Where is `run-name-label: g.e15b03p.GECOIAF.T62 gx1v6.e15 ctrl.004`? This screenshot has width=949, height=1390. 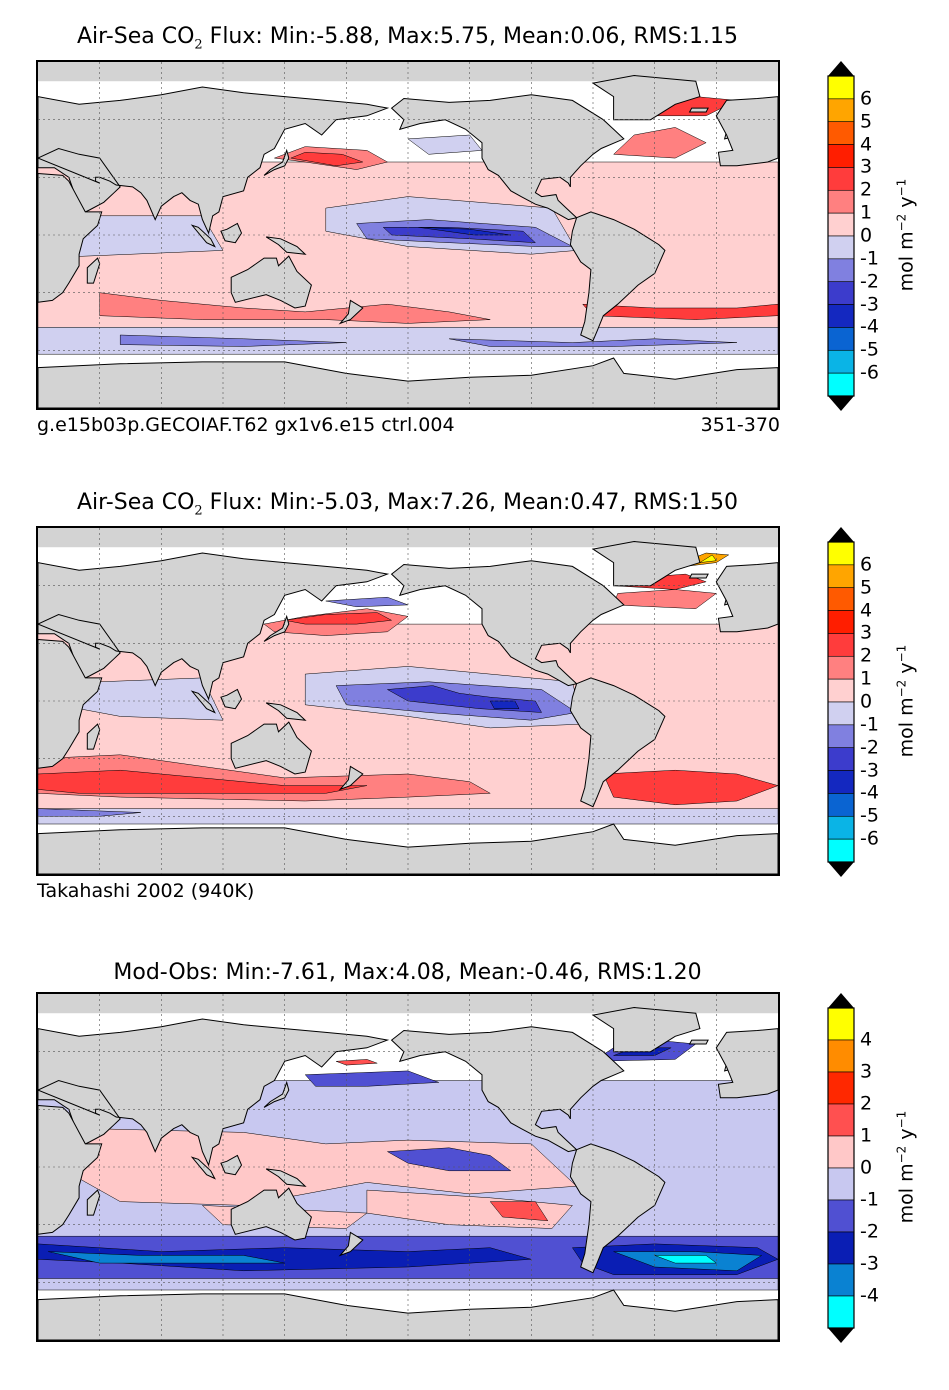 run-name-label: g.e15b03p.GECOIAF.T62 gx1v6.e15 ctrl.004 is located at coordinates (246, 425).